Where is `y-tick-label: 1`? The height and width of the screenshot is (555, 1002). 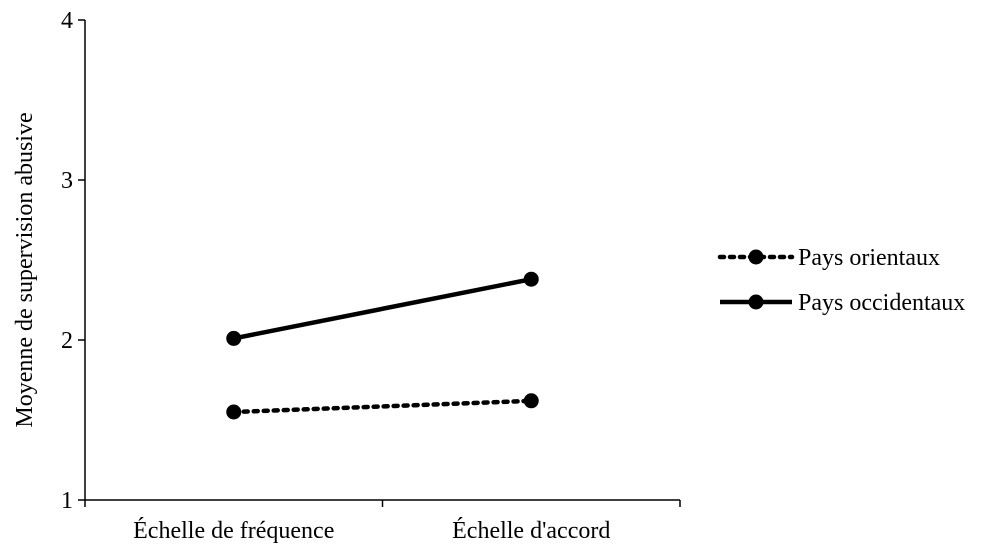
y-tick-label: 1 is located at coordinates (67, 501).